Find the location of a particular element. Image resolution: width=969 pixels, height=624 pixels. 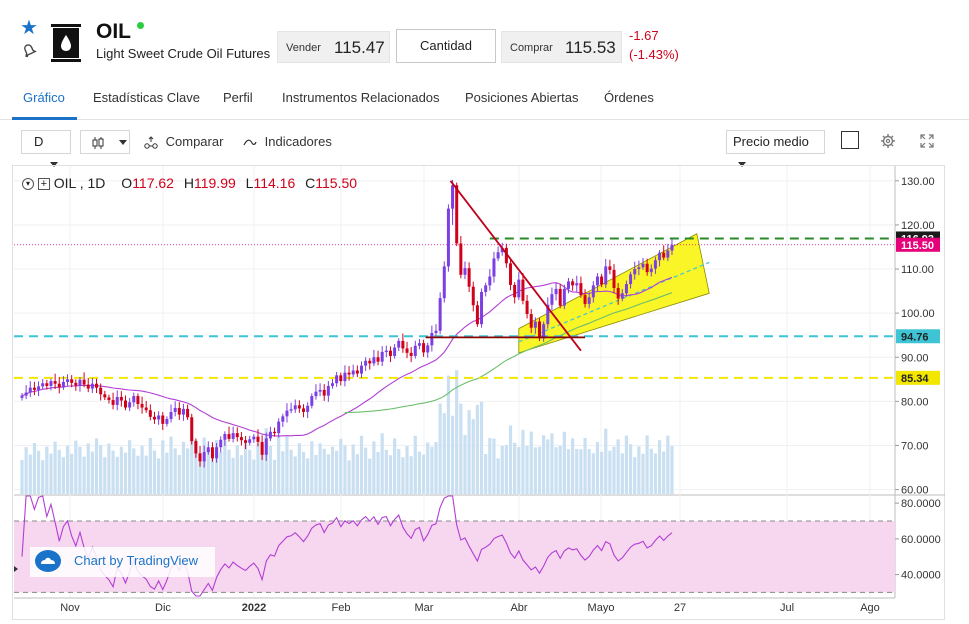

gear-icon is located at coordinates (888, 141).